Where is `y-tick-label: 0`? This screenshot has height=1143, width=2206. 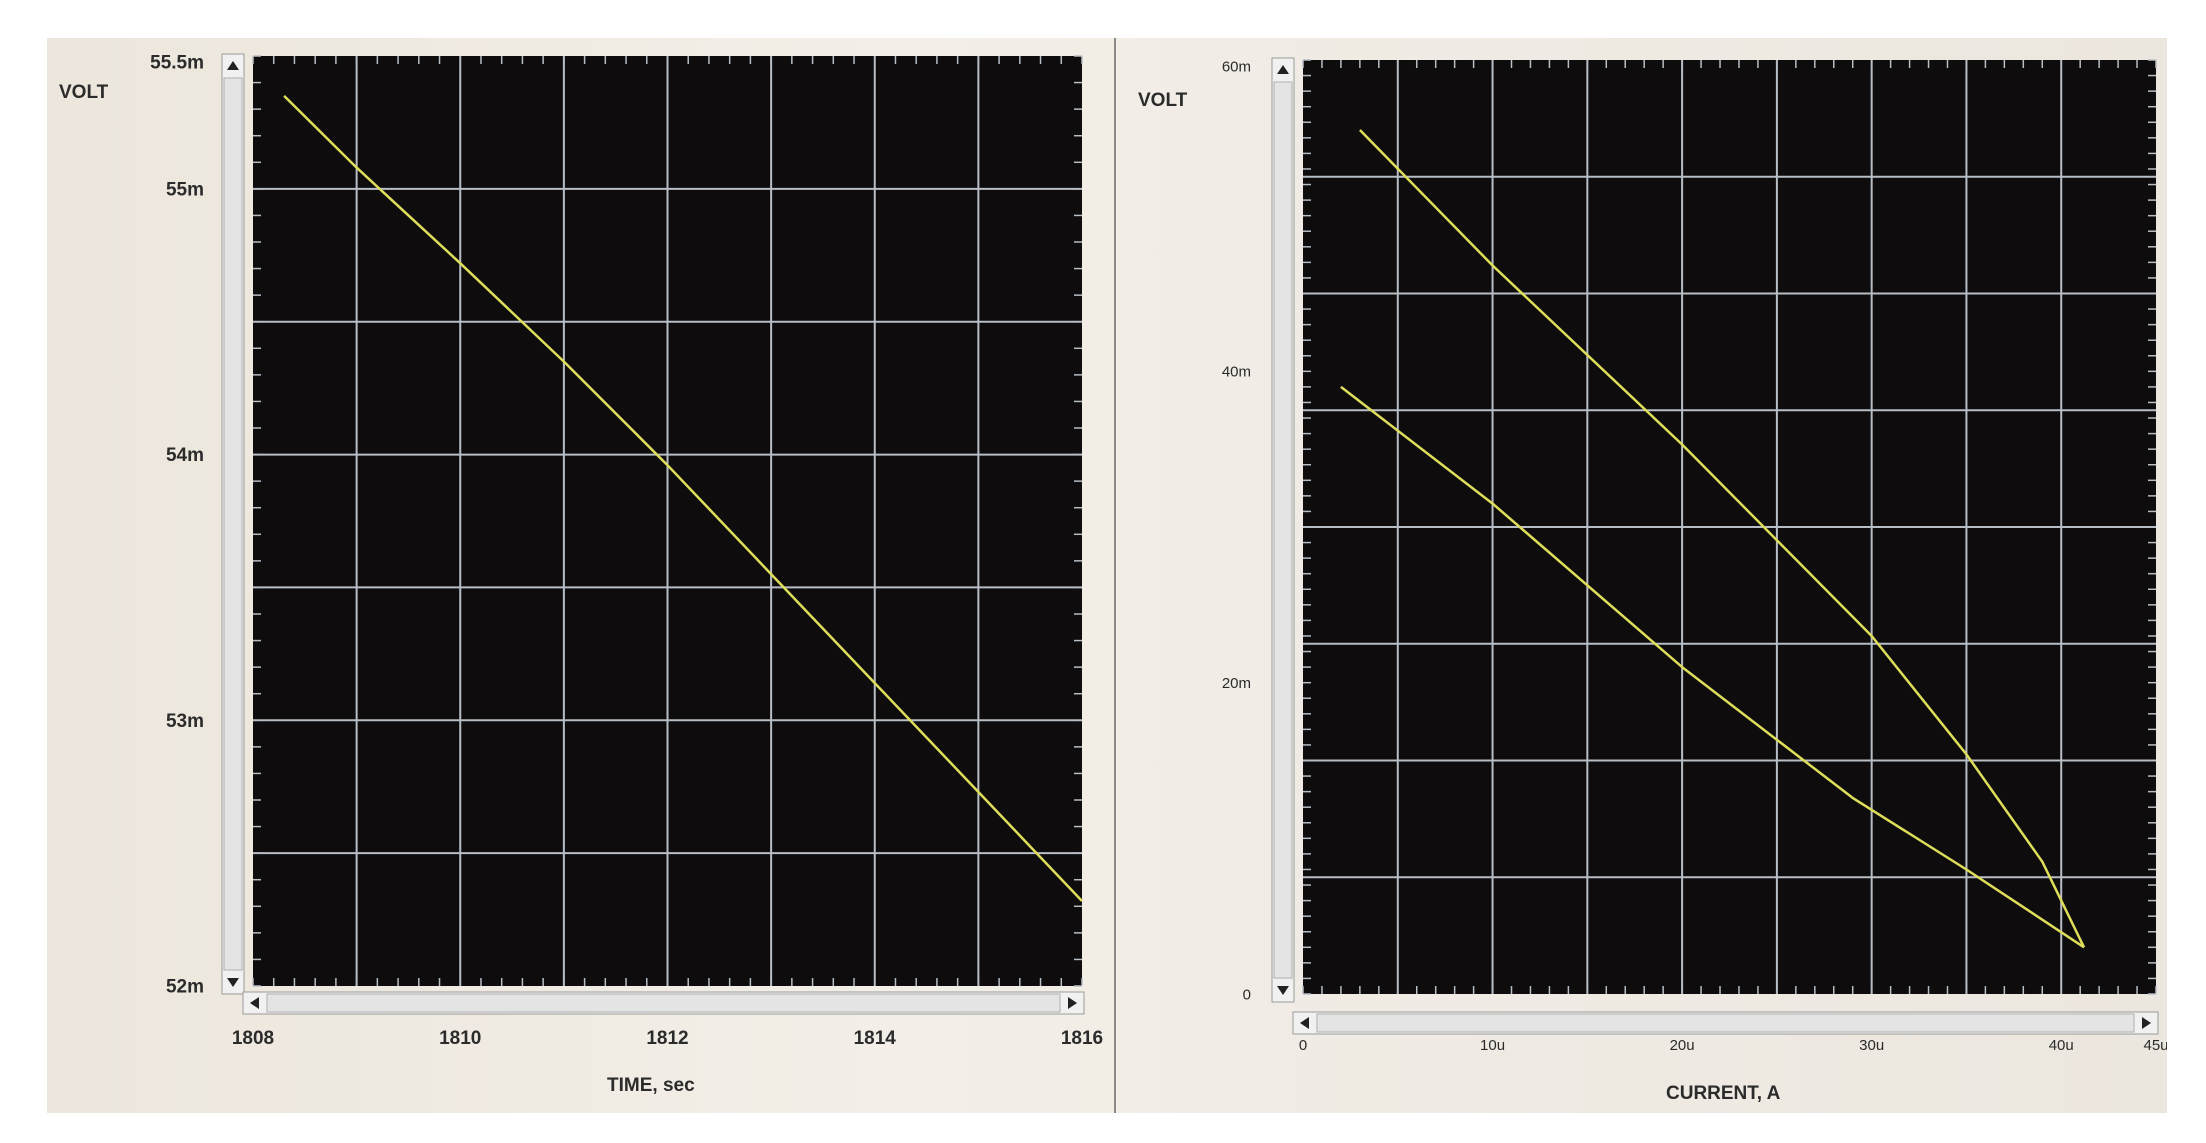
y-tick-label: 0 is located at coordinates (1247, 994).